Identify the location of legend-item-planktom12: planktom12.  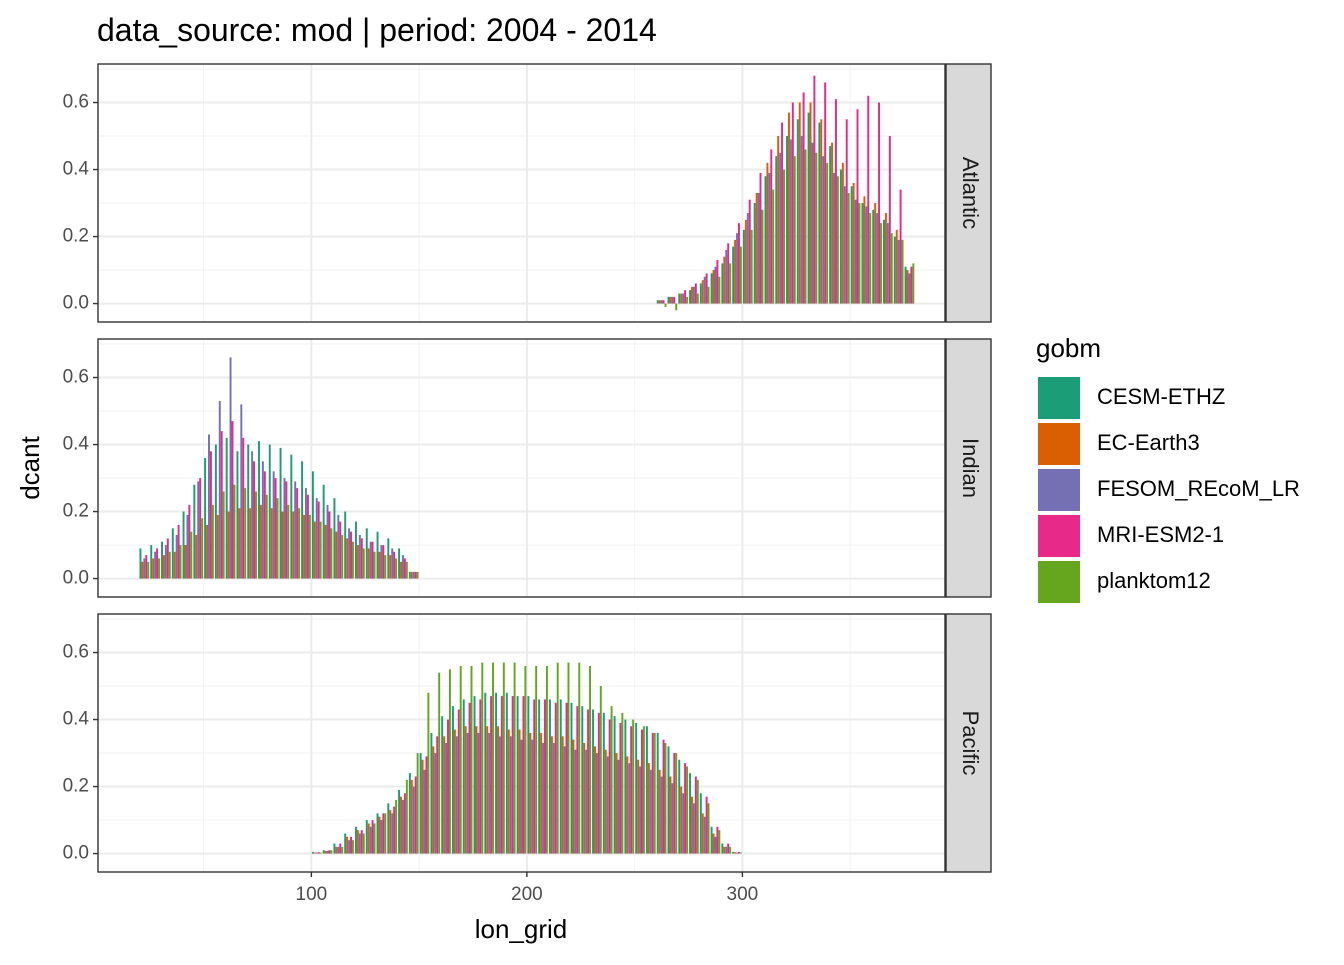
(1124, 582).